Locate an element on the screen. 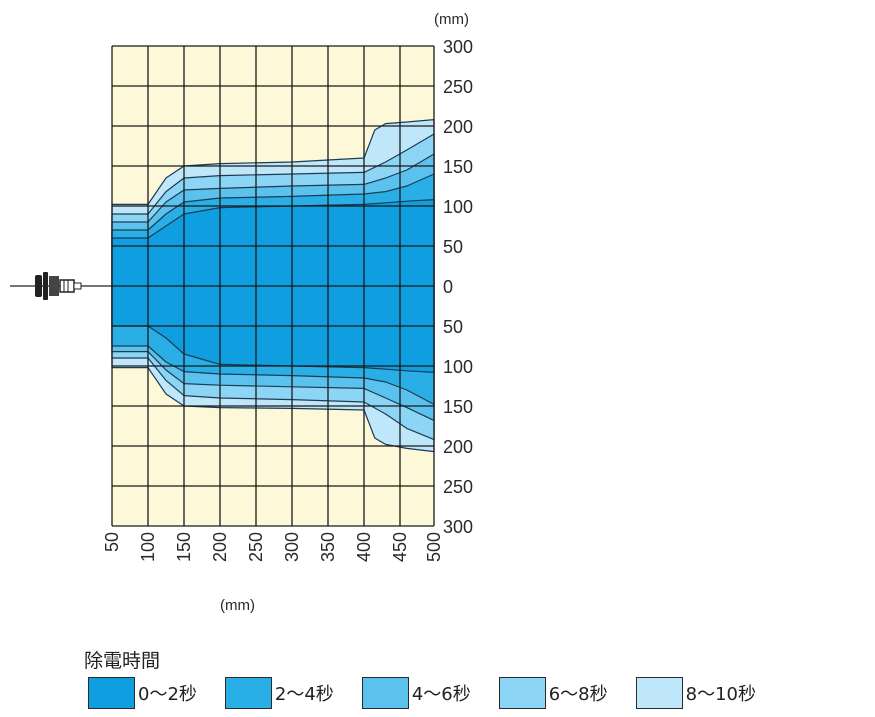 The height and width of the screenshot is (717, 875). x-tick-label: 450 is located at coordinates (400, 547).